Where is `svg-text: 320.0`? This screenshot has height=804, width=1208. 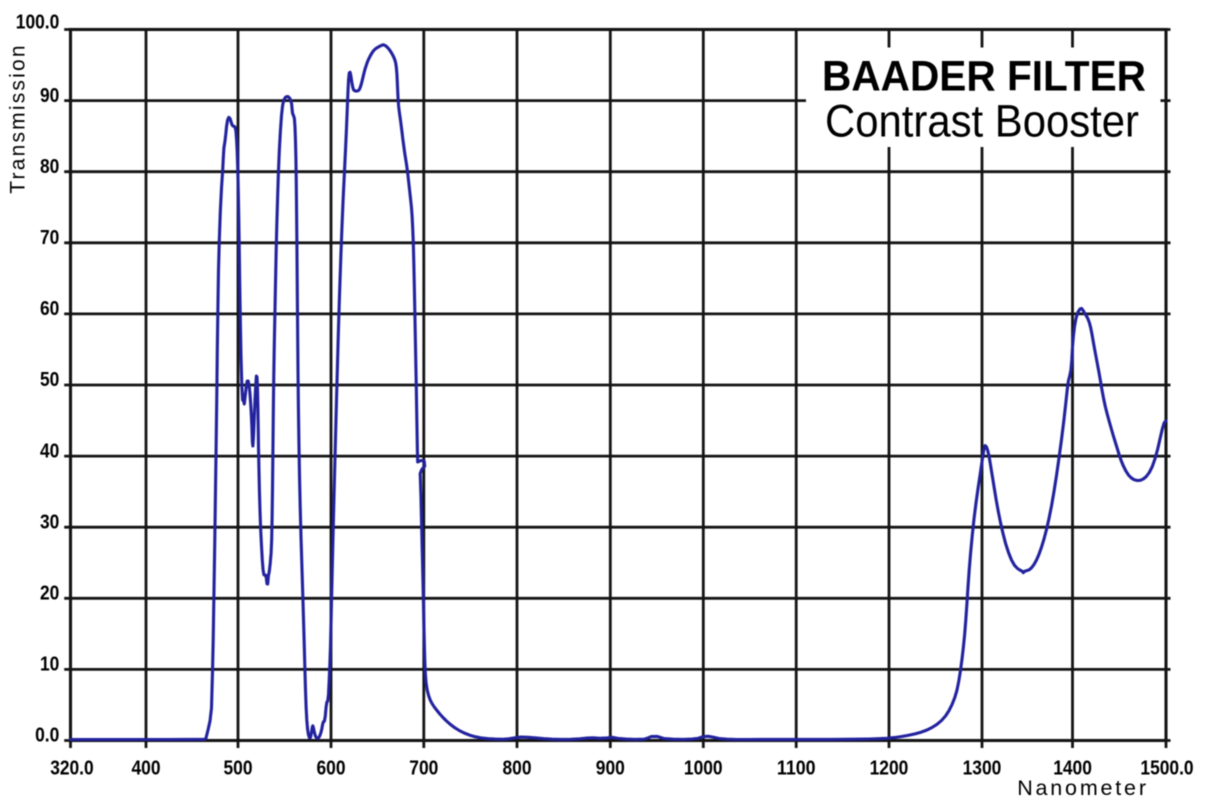
svg-text: 320.0 is located at coordinates (71, 769).